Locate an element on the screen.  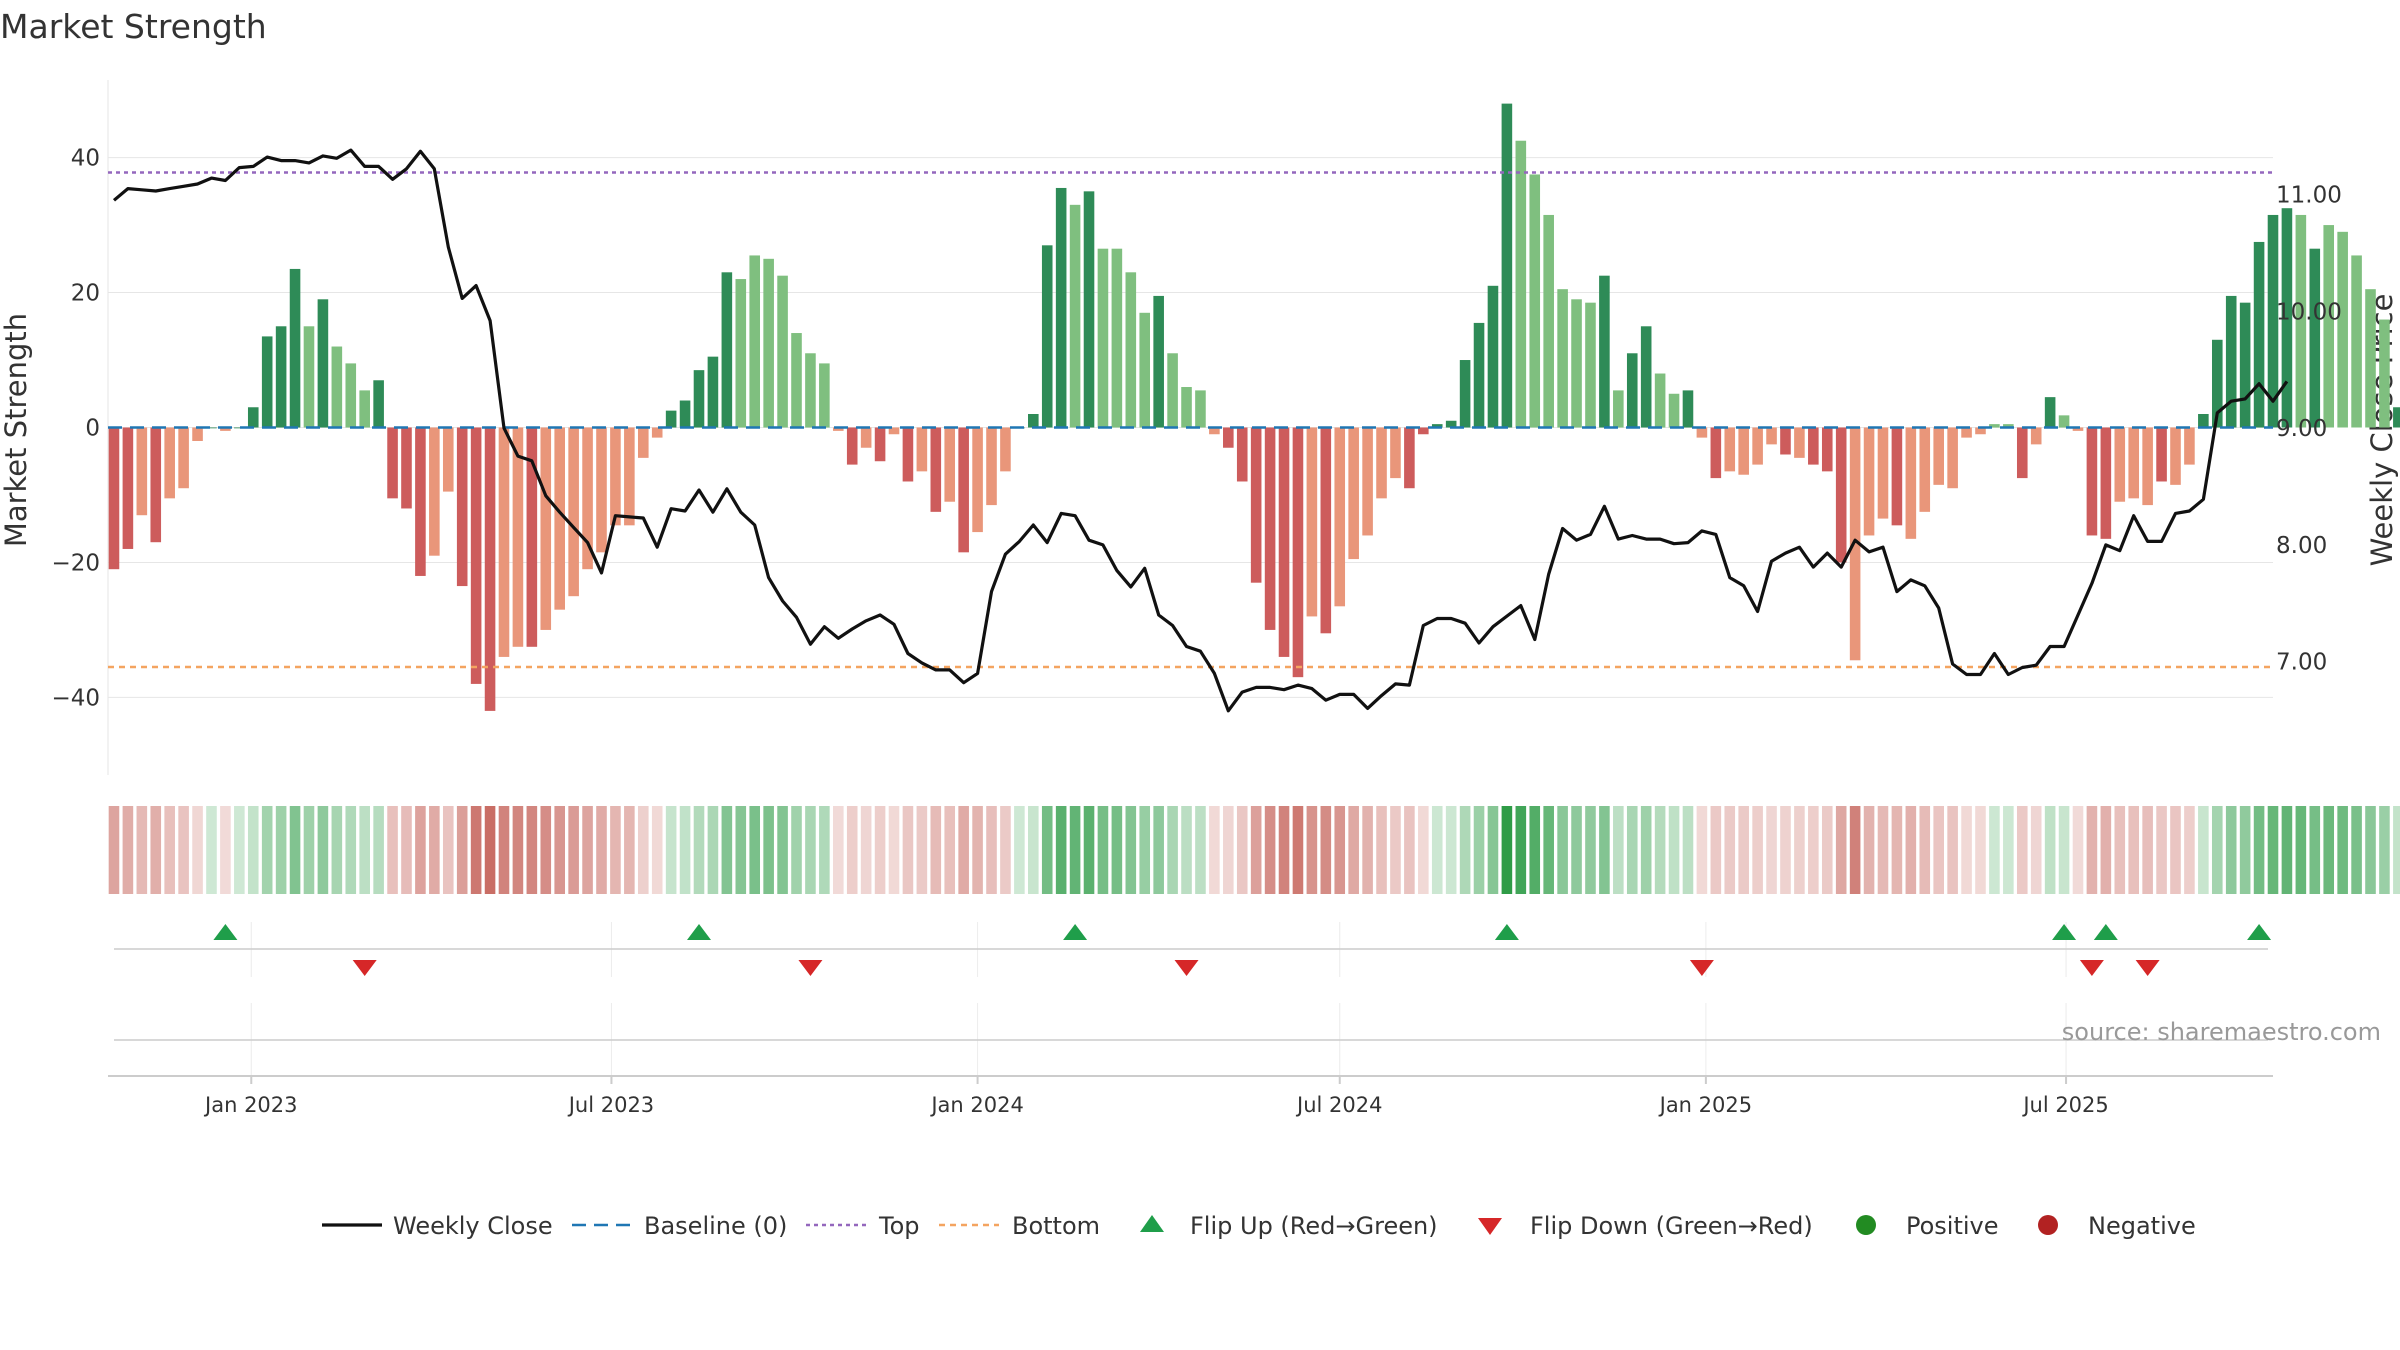
y2-tick-label: 7.00 is located at coordinates (2301, 663).